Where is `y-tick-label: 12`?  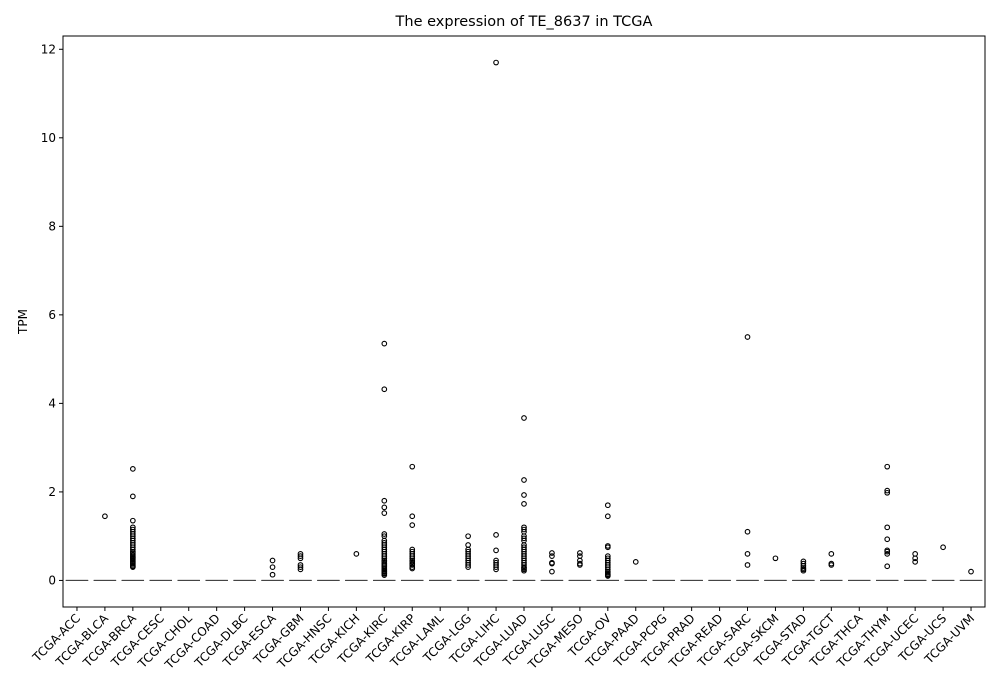 y-tick-label: 12 is located at coordinates (48, 49).